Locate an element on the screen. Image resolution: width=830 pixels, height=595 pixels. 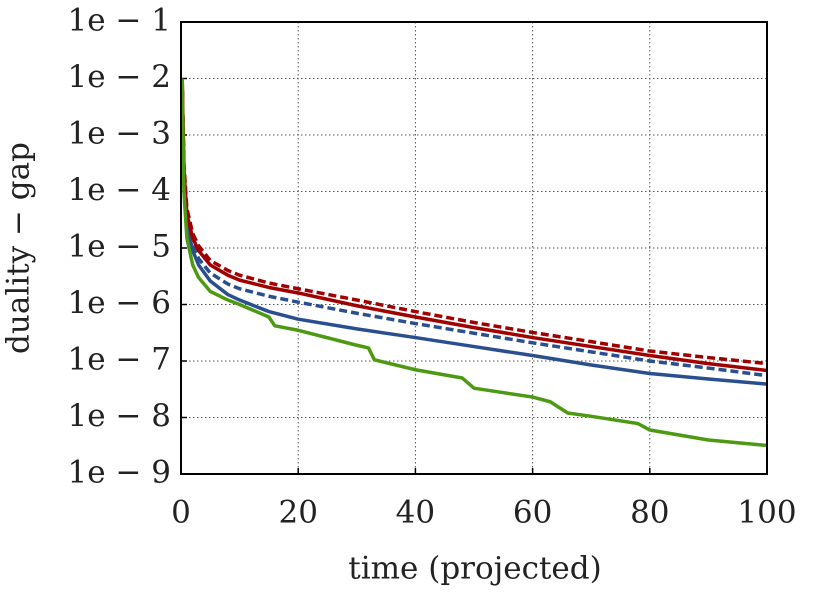
x-tick-label: 80 is located at coordinates (649, 513).